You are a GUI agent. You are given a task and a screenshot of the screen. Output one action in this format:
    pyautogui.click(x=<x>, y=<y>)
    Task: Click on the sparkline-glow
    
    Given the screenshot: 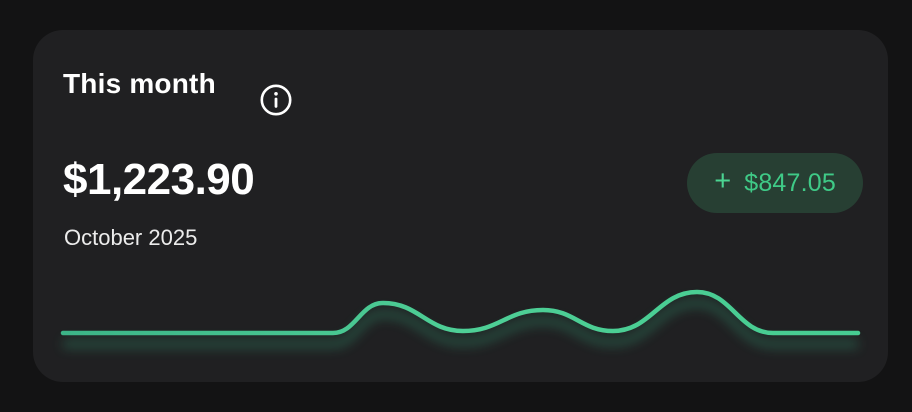 What is the action you would take?
    pyautogui.click(x=460, y=323)
    